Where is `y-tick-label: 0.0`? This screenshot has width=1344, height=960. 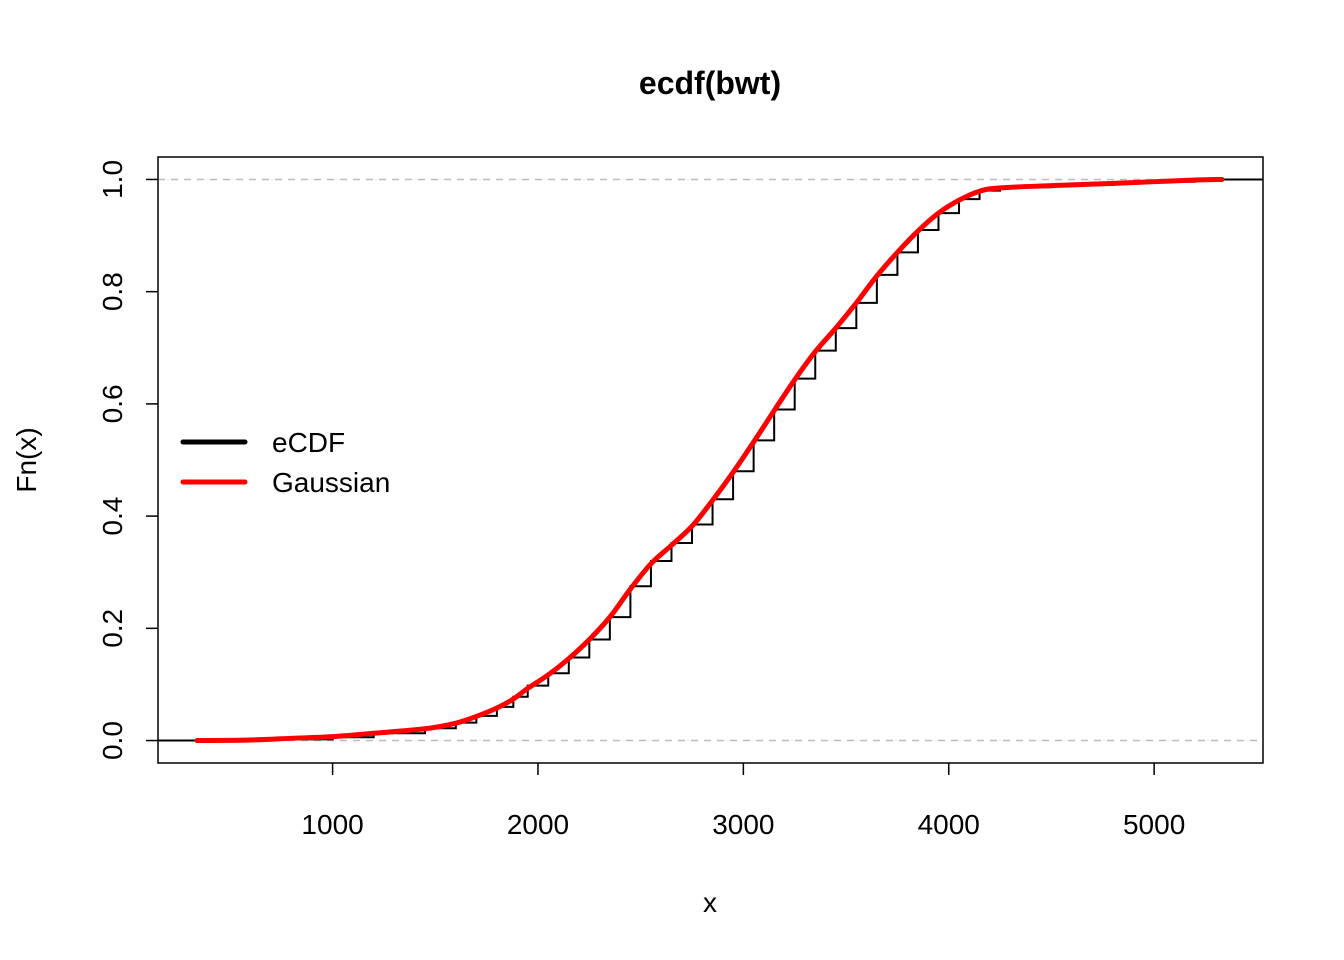
y-tick-label: 0.0 is located at coordinates (112, 740).